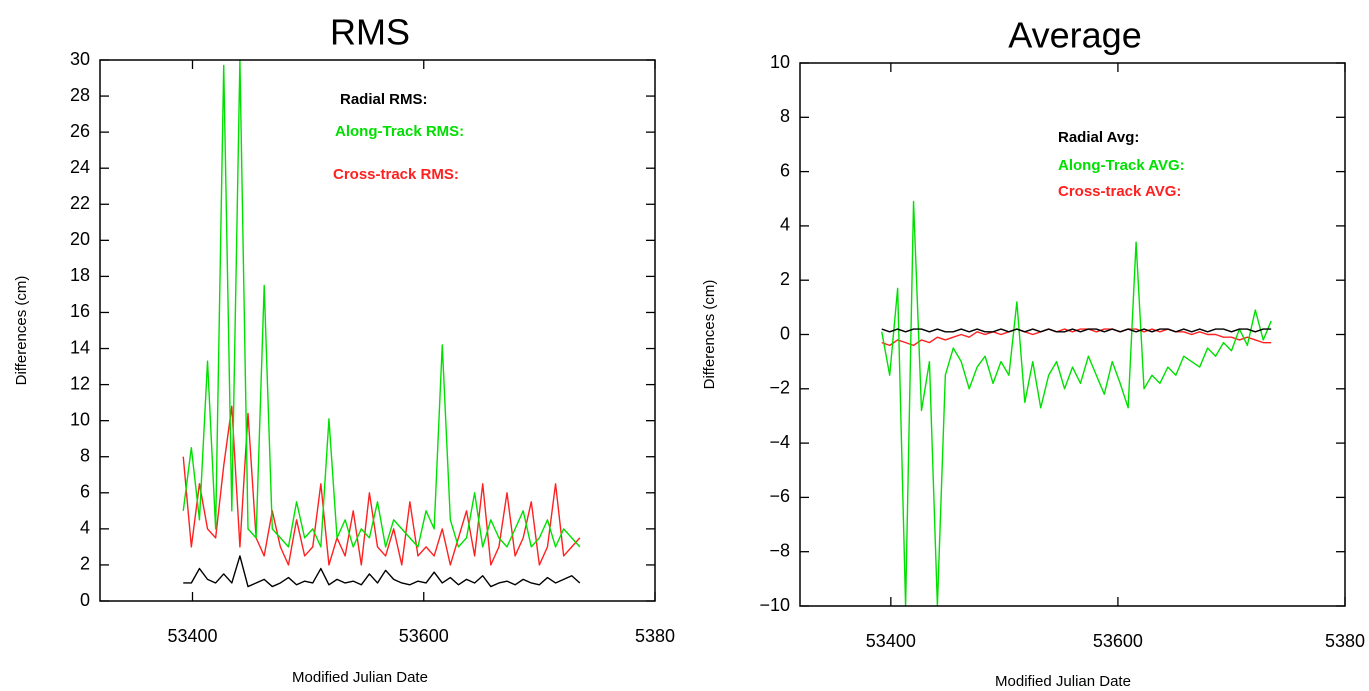  What do you see at coordinates (1074, 35) in the screenshot?
I see `chart-title: Average` at bounding box center [1074, 35].